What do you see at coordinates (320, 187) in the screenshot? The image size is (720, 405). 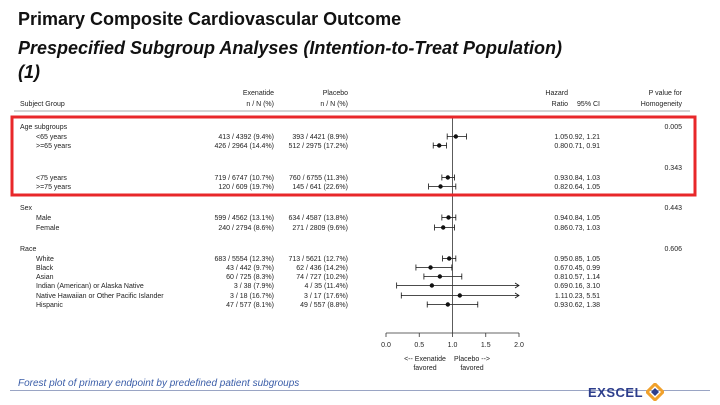 I see `placebo-events: 145 / 641 (22.6%)` at bounding box center [320, 187].